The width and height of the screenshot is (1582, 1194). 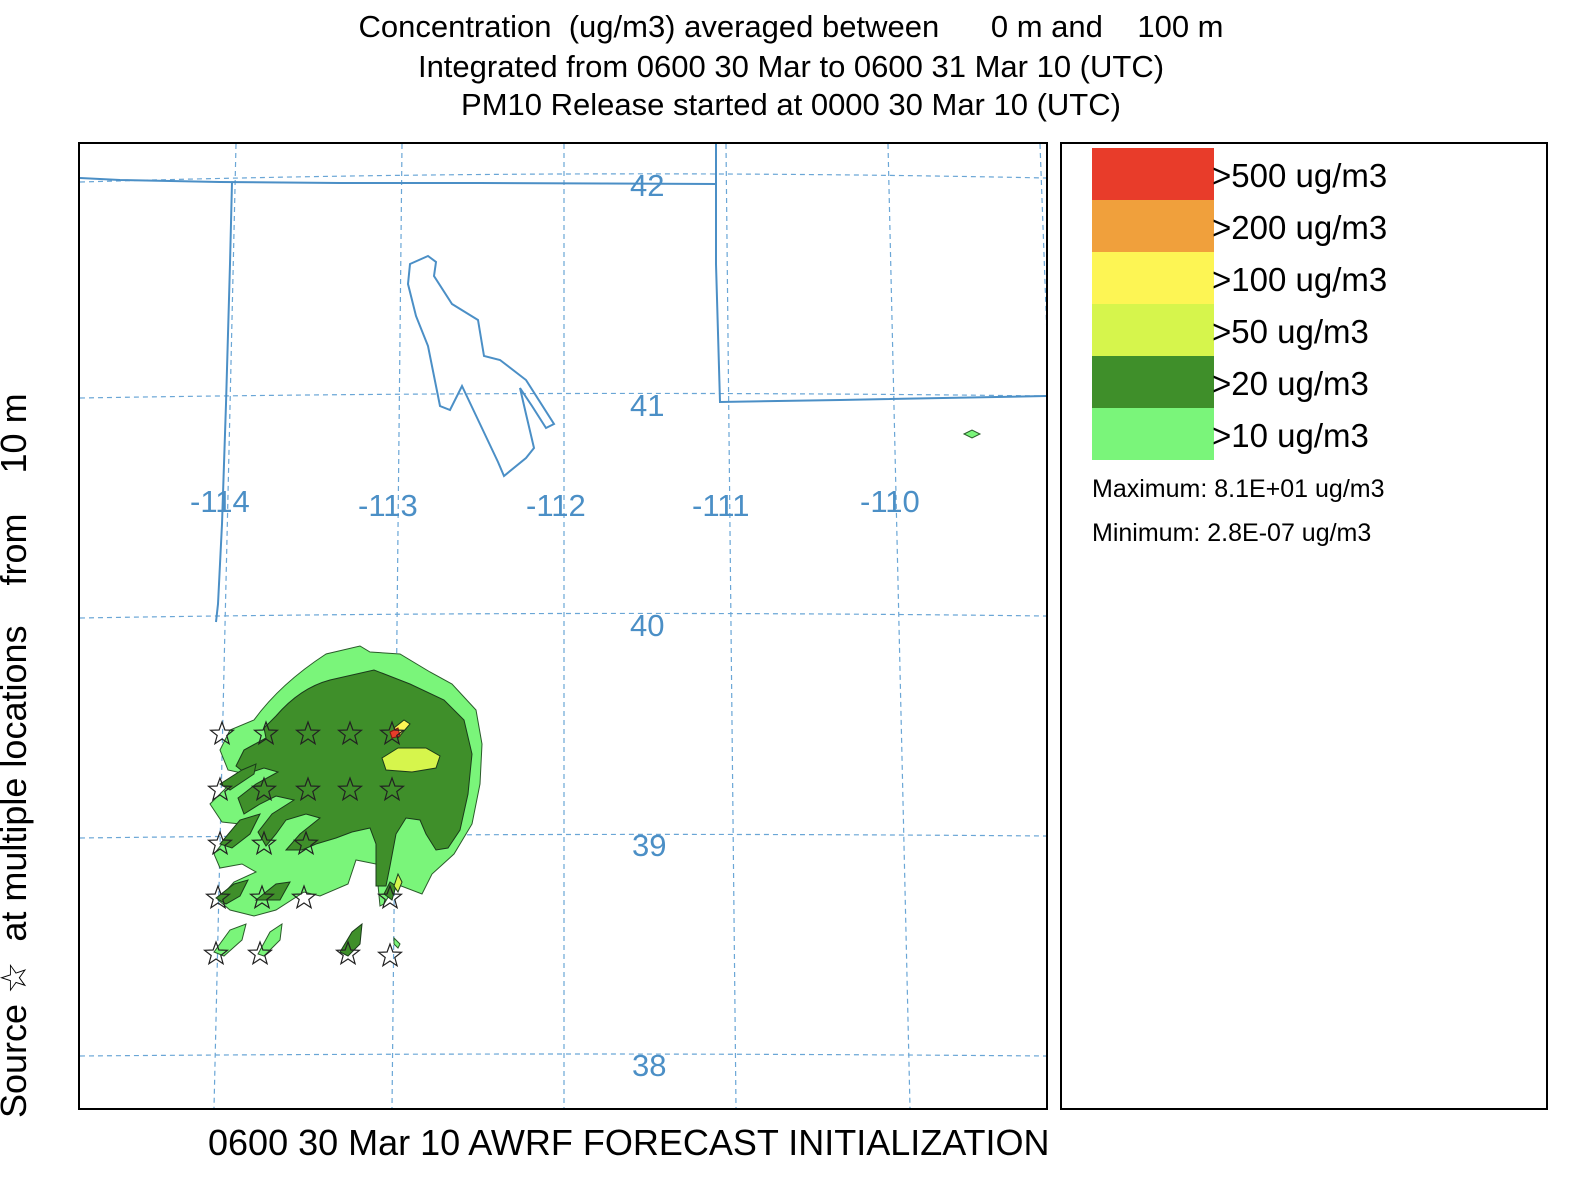 What do you see at coordinates (1232, 533) in the screenshot?
I see `minimum-value: Minimum: 2.8E-07 ug/m3` at bounding box center [1232, 533].